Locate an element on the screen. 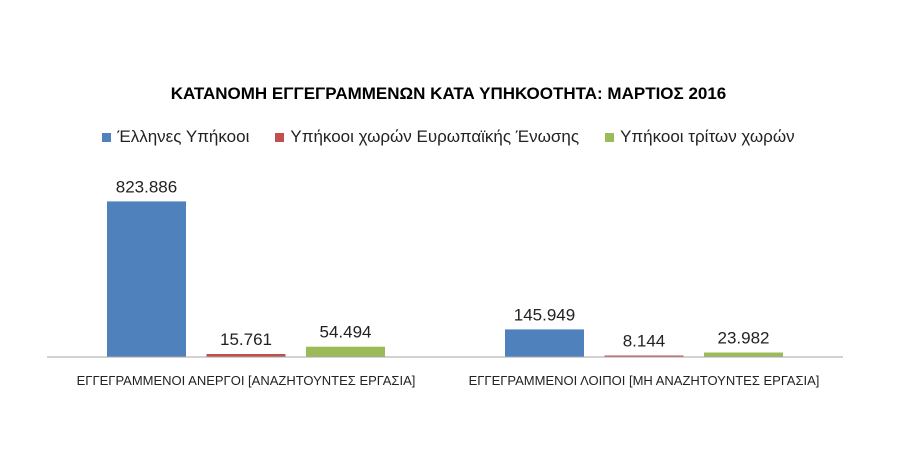 This screenshot has width=897, height=456. data-label-1-1: 8.144 is located at coordinates (644, 341).